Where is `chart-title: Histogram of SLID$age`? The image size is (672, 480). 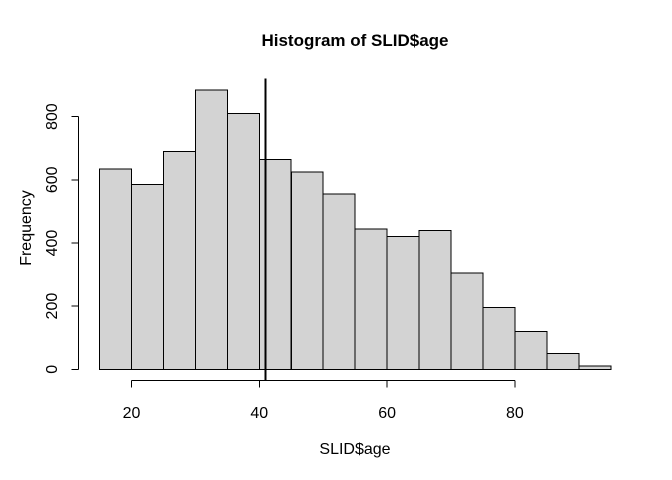 chart-title: Histogram of SLID$age is located at coordinates (354, 40).